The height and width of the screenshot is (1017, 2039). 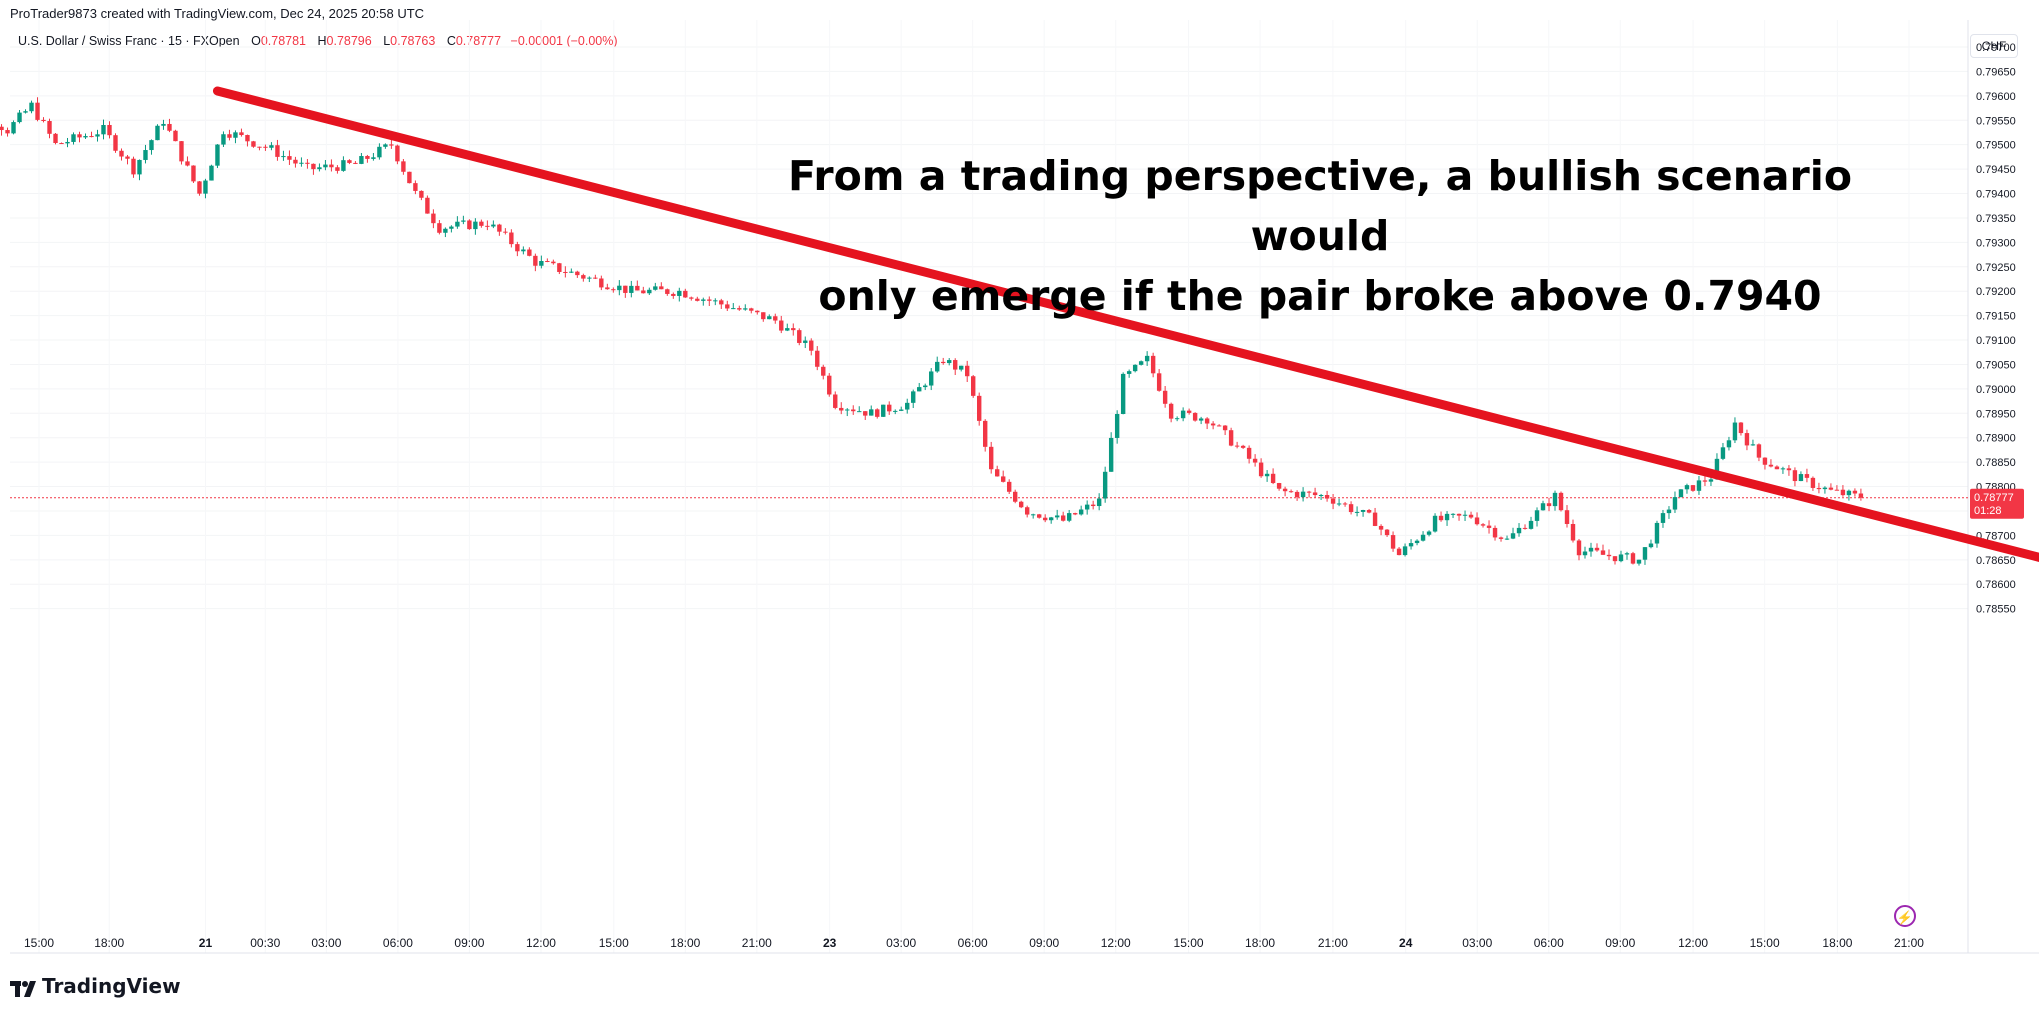 I want to click on tradingview-logo: TradingView, so click(x=95, y=986).